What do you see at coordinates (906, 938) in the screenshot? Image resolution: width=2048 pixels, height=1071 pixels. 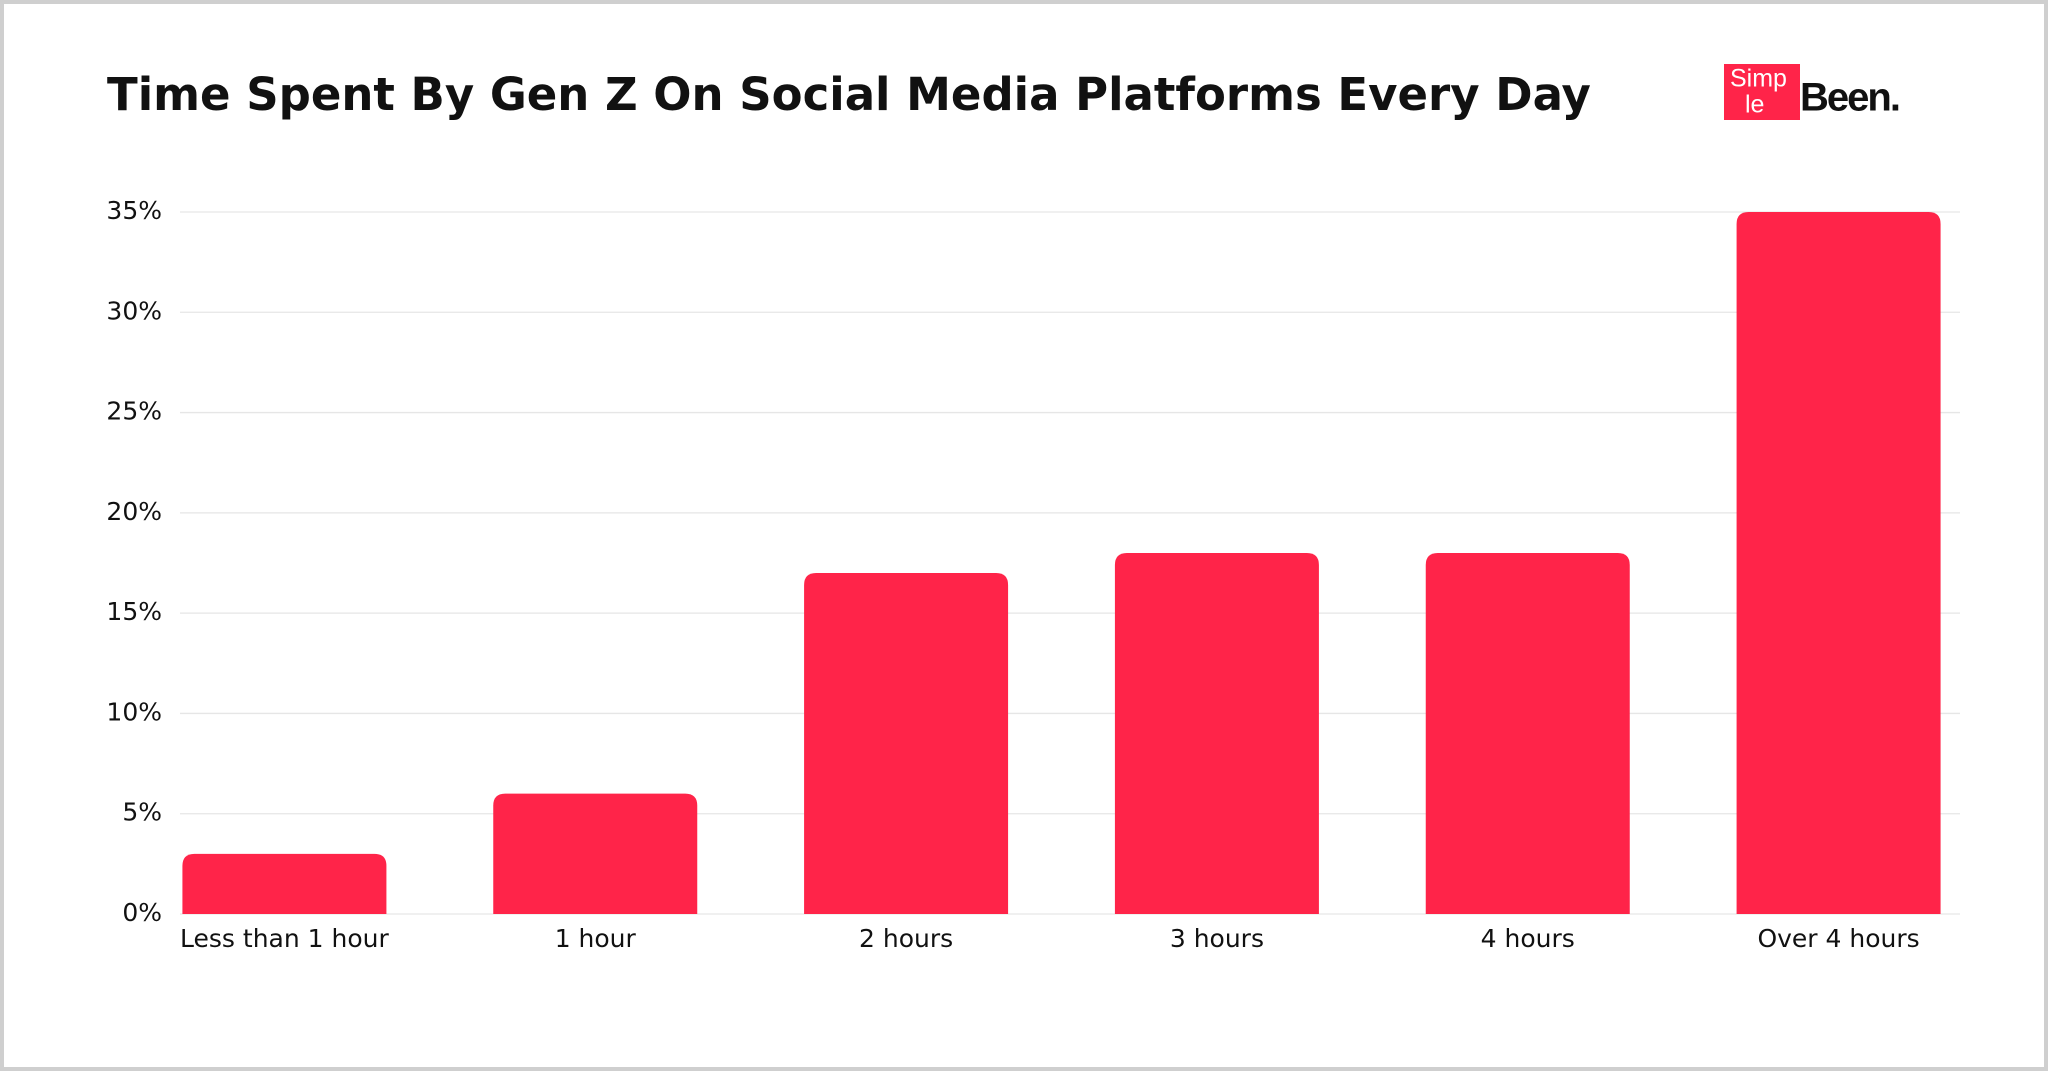 I see `x-tick-label: 2 hours` at bounding box center [906, 938].